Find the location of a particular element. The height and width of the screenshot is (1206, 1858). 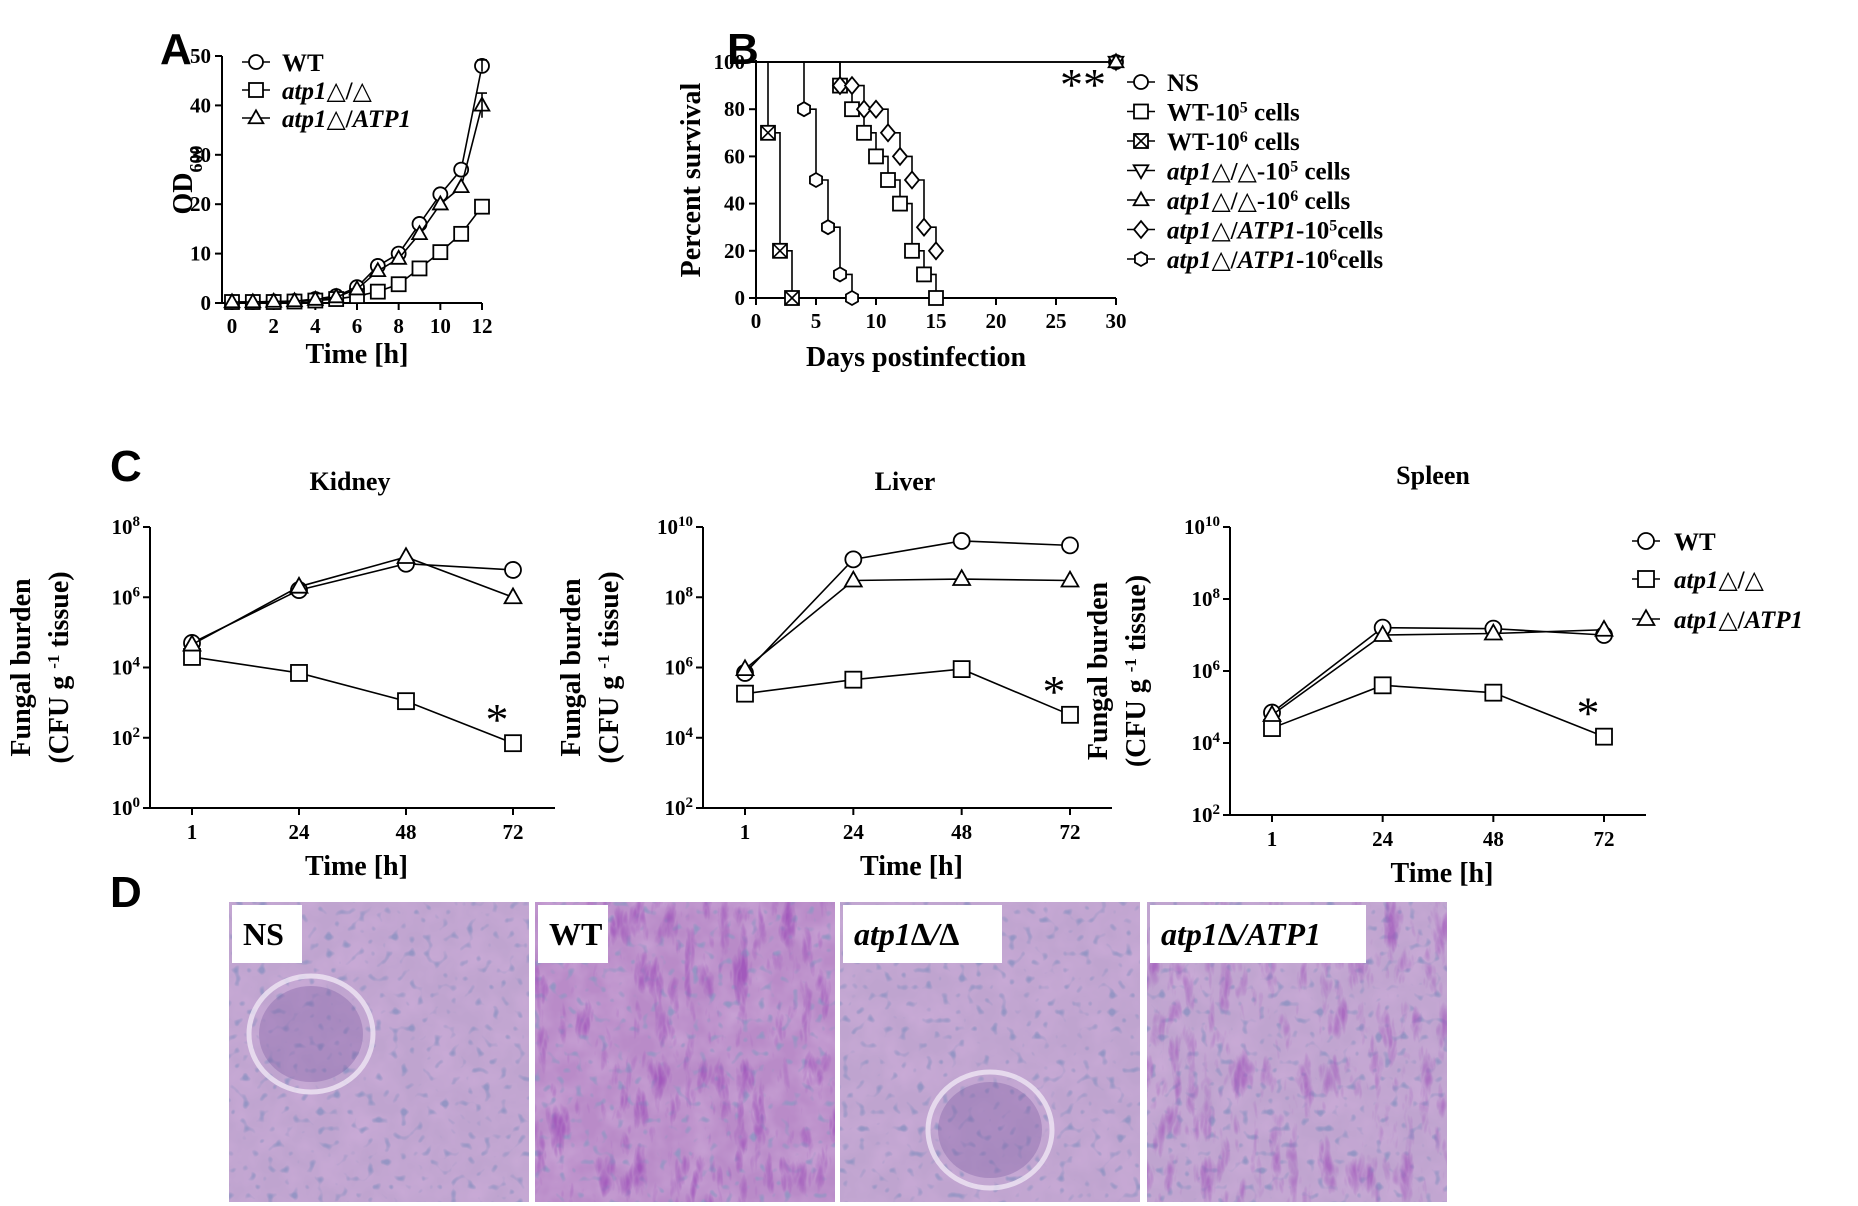

x-tick-label: 25 is located at coordinates (1056, 321).